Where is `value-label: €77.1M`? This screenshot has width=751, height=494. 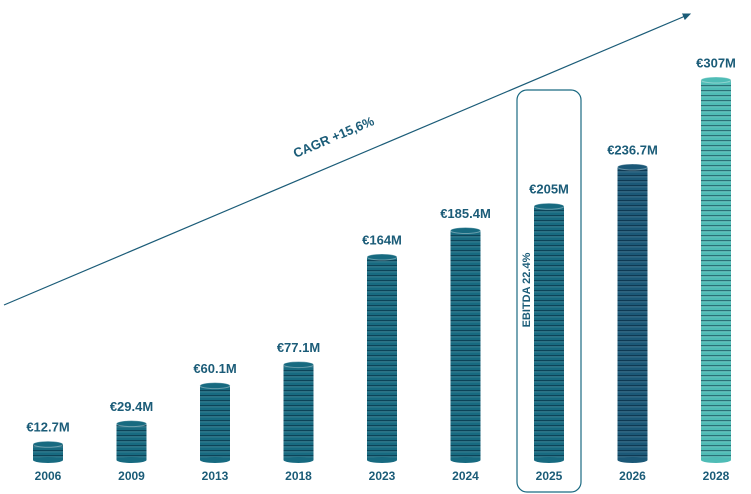
value-label: €77.1M is located at coordinates (298, 347).